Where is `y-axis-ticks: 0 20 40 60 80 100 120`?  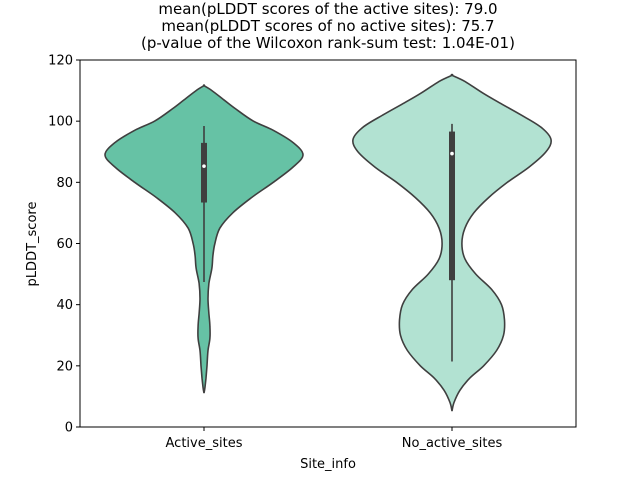 y-axis-ticks: 0 20 40 60 80 100 120 is located at coordinates (64, 245).